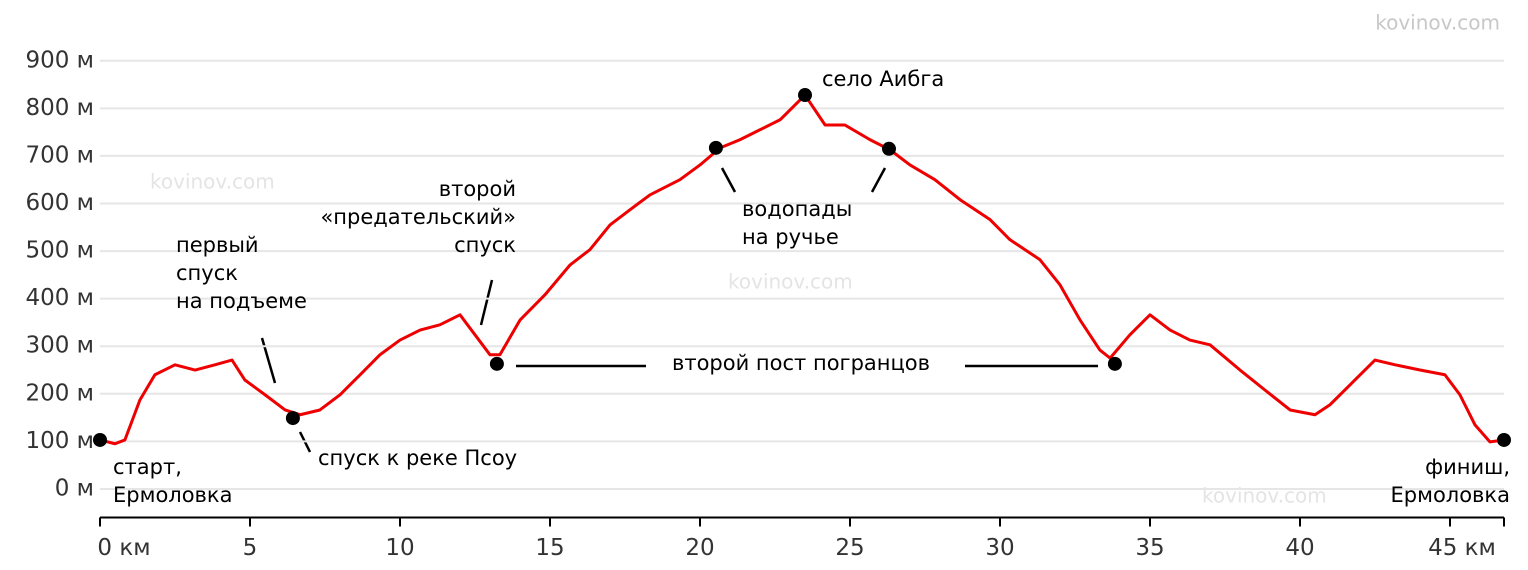 This screenshot has height=570, width=1528. I want to click on y-tick-label: 600 м, so click(59, 203).